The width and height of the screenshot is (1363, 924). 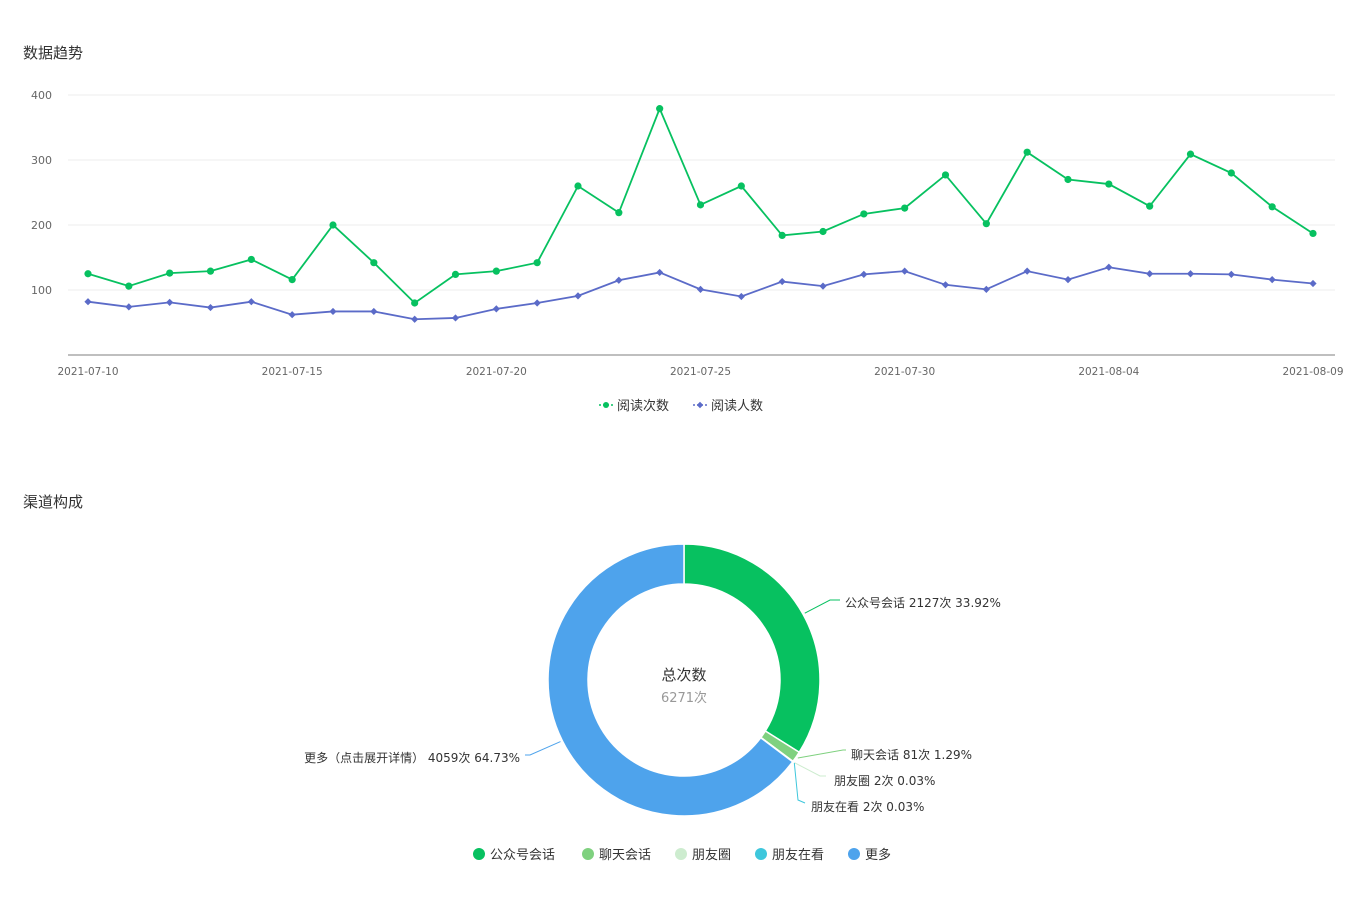 I want to click on slice-label: 朋友圈 2次 0.03%, so click(x=884, y=781).